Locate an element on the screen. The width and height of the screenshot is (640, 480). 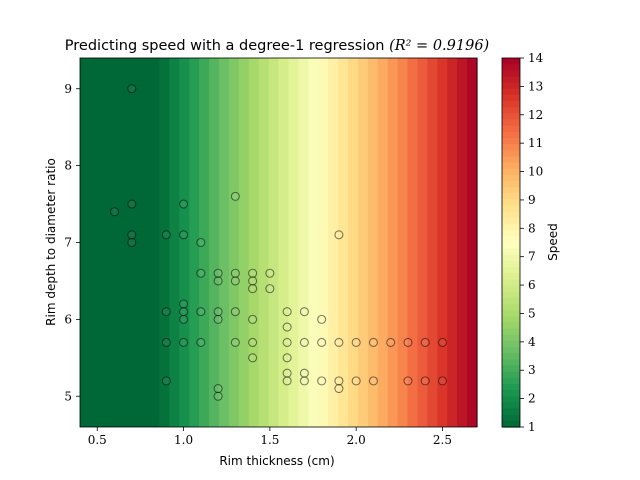
x-axis-label: Rim thickness (cm) is located at coordinates (276, 461).